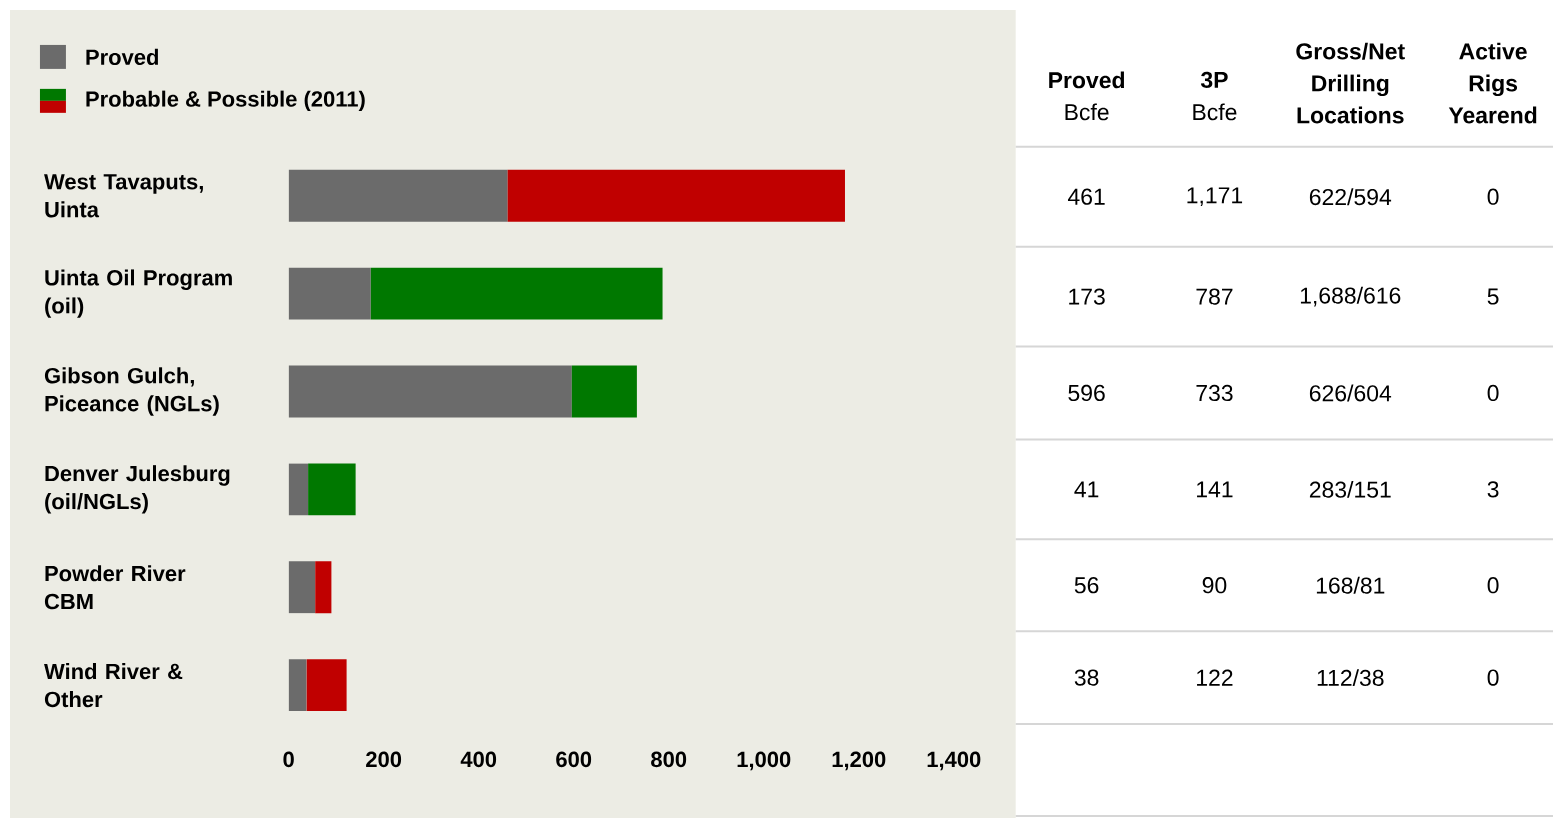 This screenshot has width=1555, height=818. What do you see at coordinates (1086, 489) in the screenshot?
I see `data-label: 41` at bounding box center [1086, 489].